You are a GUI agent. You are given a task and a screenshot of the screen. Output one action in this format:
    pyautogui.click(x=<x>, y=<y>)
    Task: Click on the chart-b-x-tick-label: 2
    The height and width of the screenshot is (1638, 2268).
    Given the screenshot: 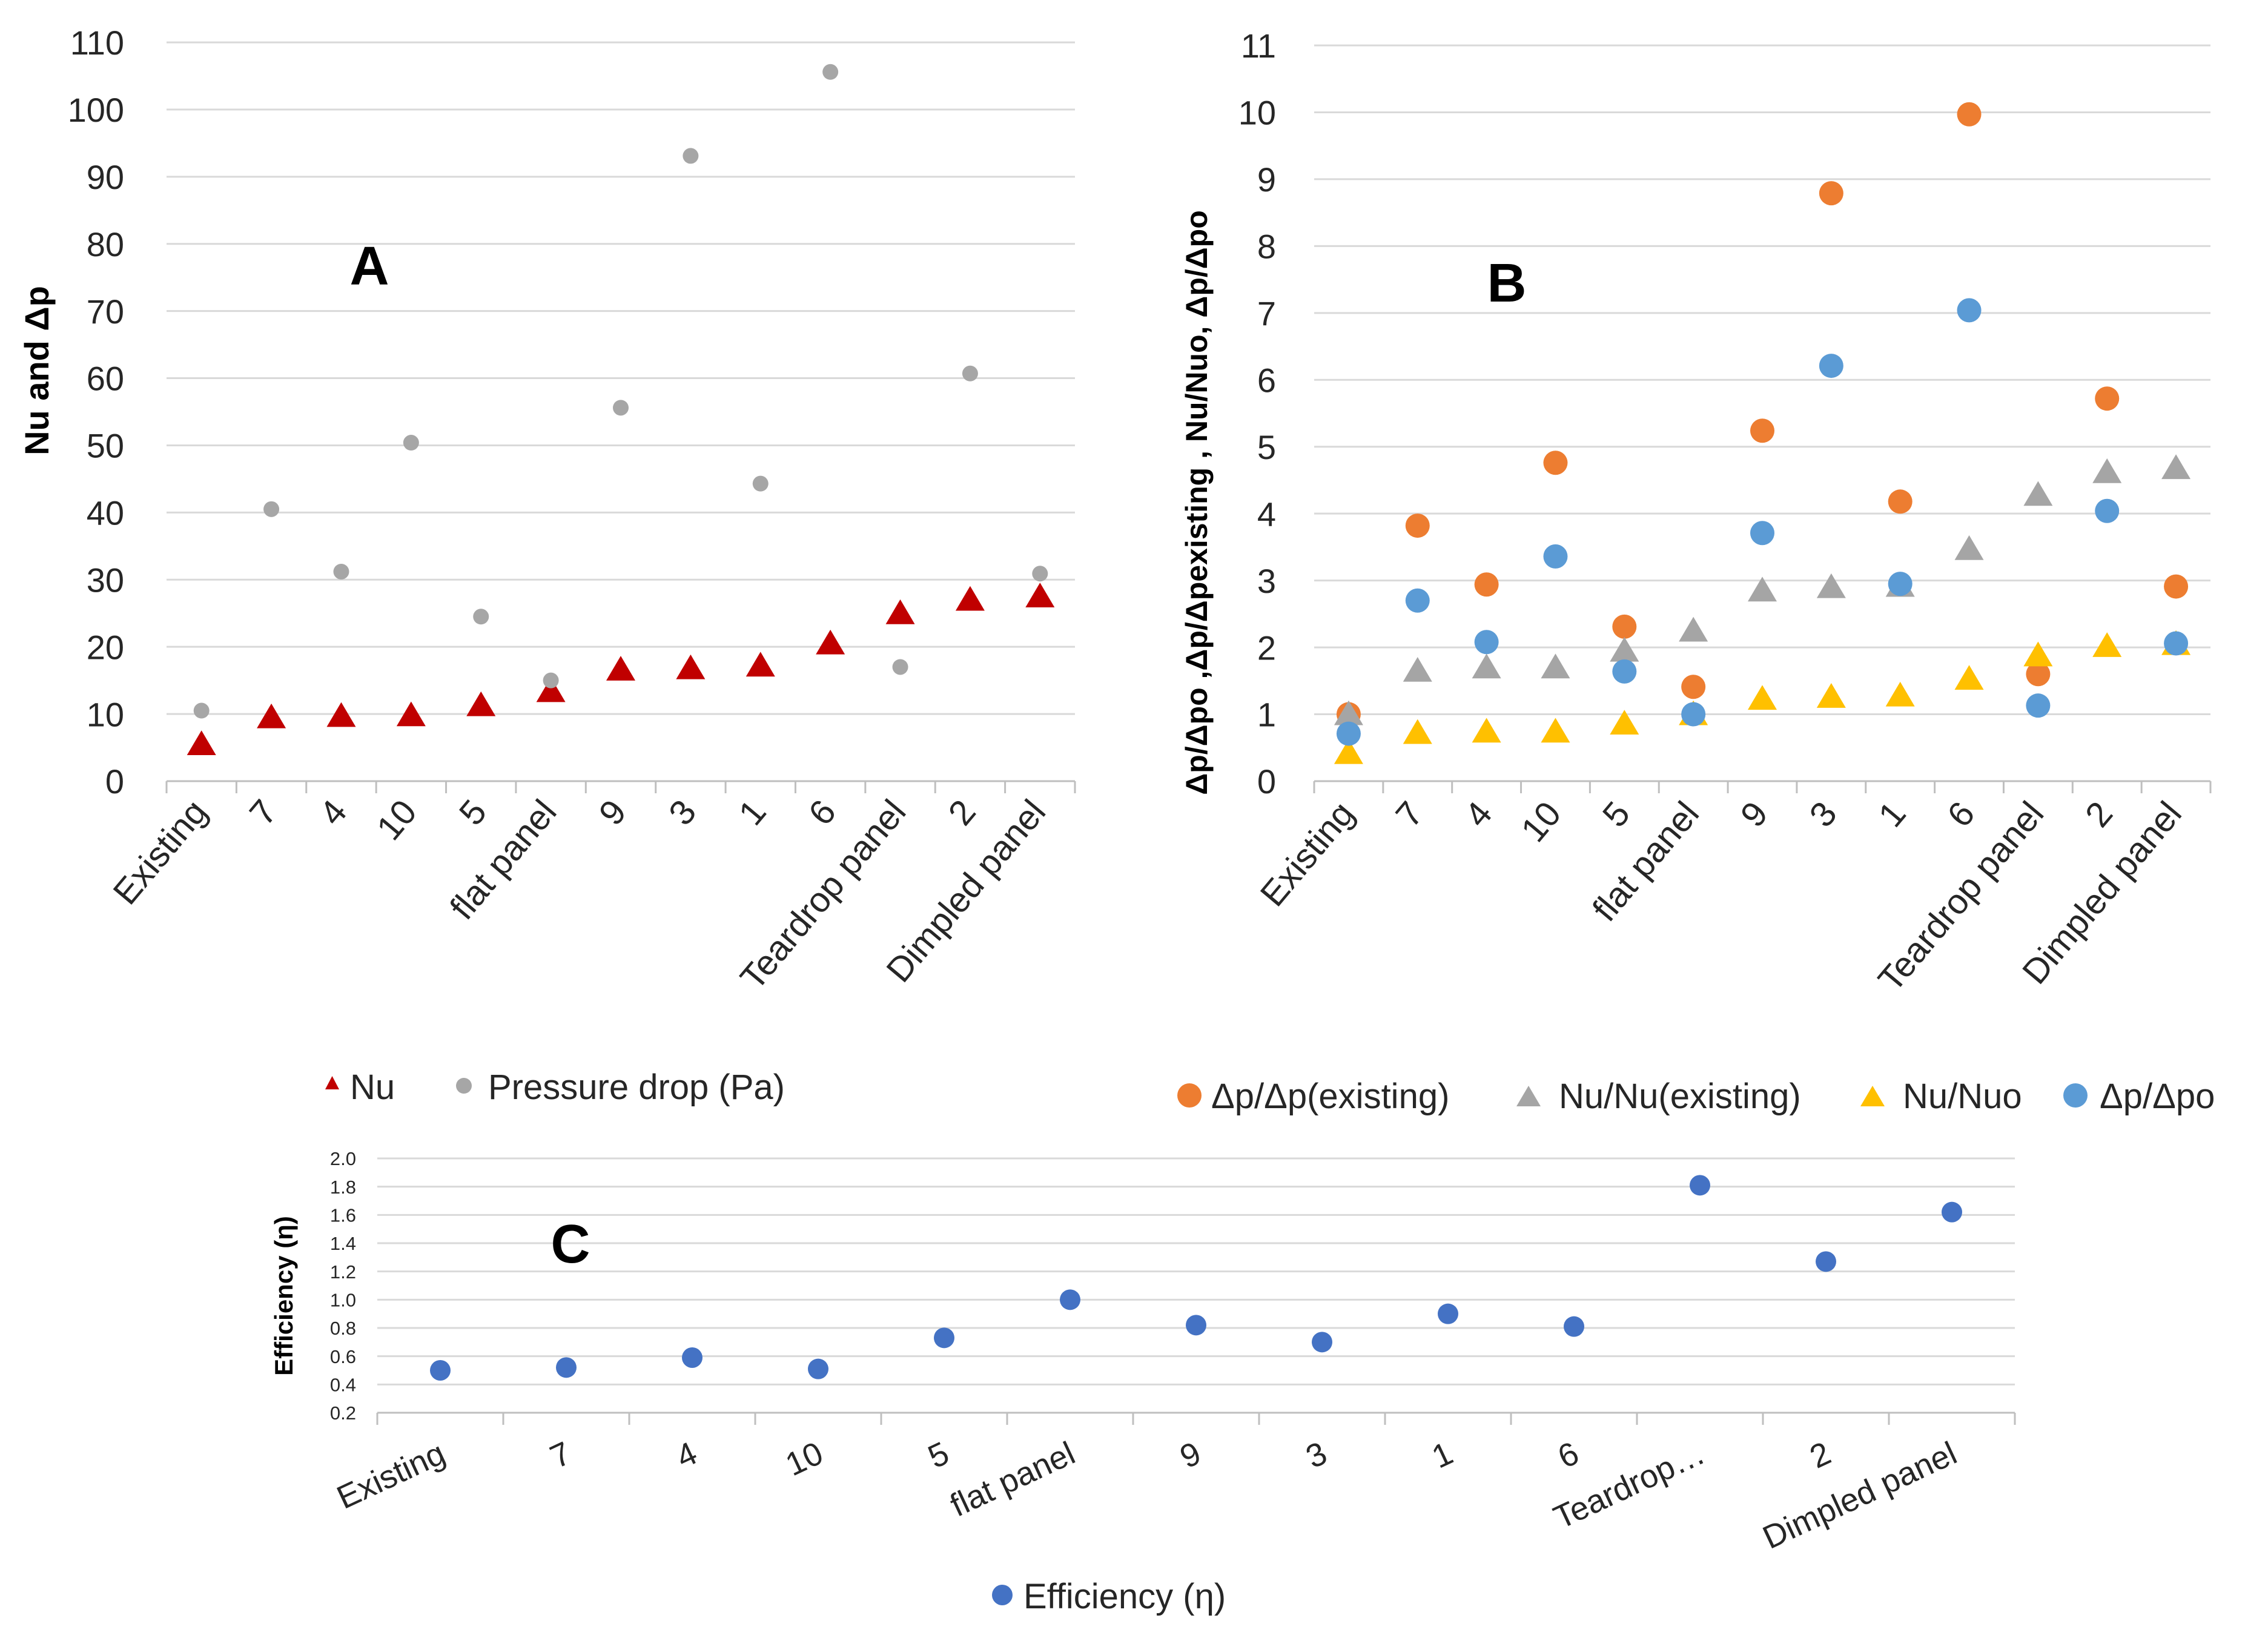 What is the action you would take?
    pyautogui.click(x=2099, y=814)
    